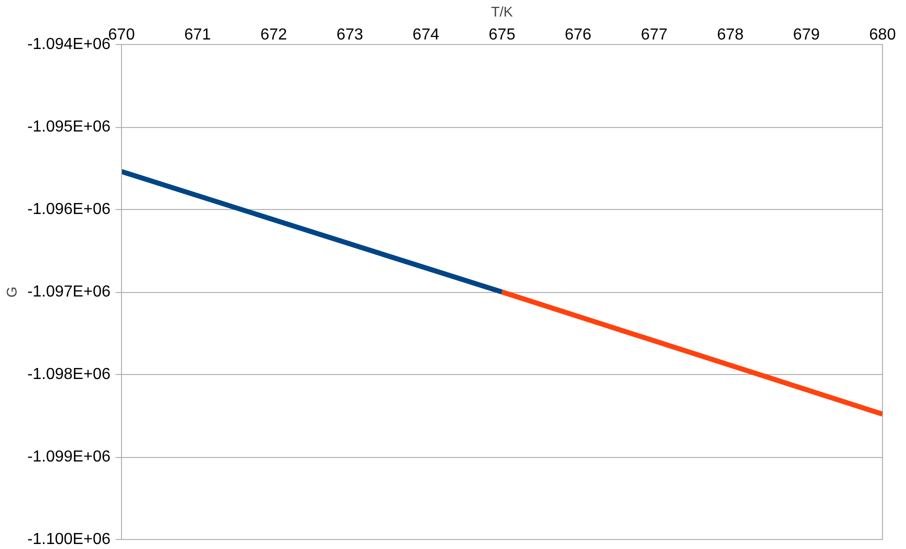 The image size is (906, 549). I want to click on y-tick-label: -1.095E+06, so click(69, 127).